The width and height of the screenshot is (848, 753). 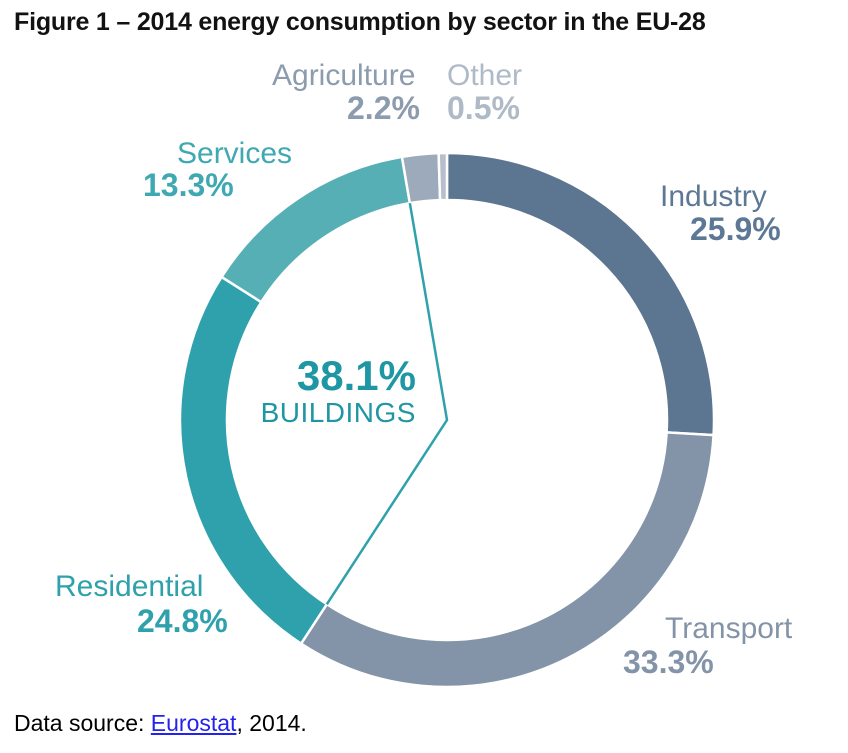 What do you see at coordinates (82, 723) in the screenshot?
I see `data-source-prefix: Data source:` at bounding box center [82, 723].